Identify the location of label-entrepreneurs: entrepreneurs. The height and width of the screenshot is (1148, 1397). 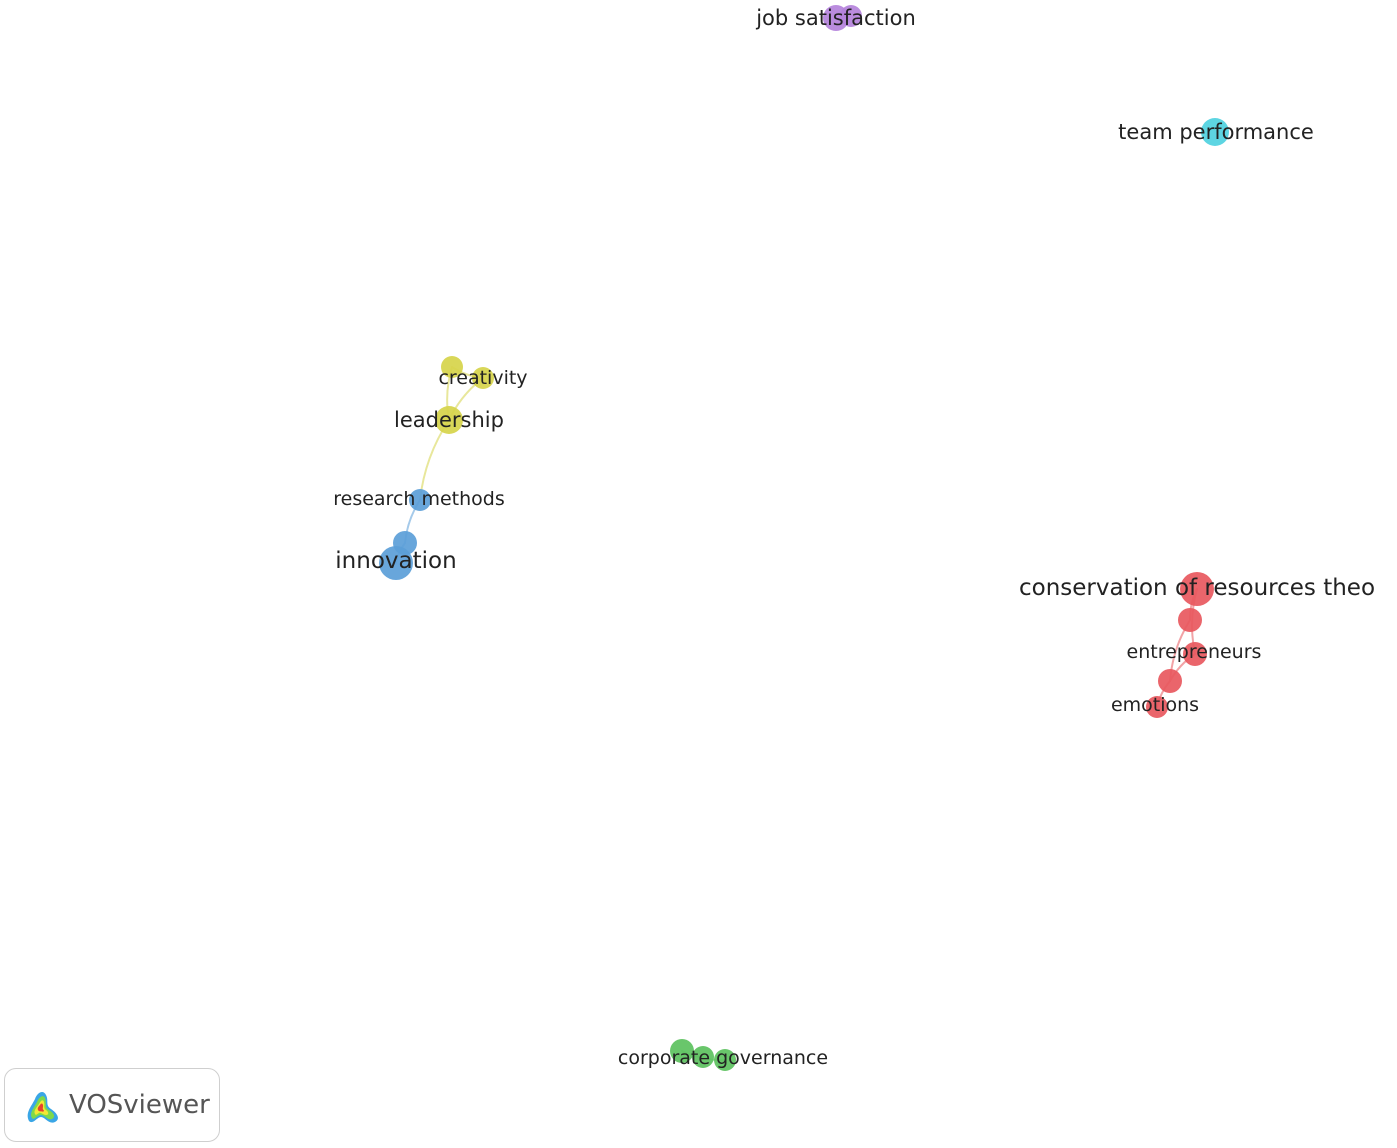
(1194, 652).